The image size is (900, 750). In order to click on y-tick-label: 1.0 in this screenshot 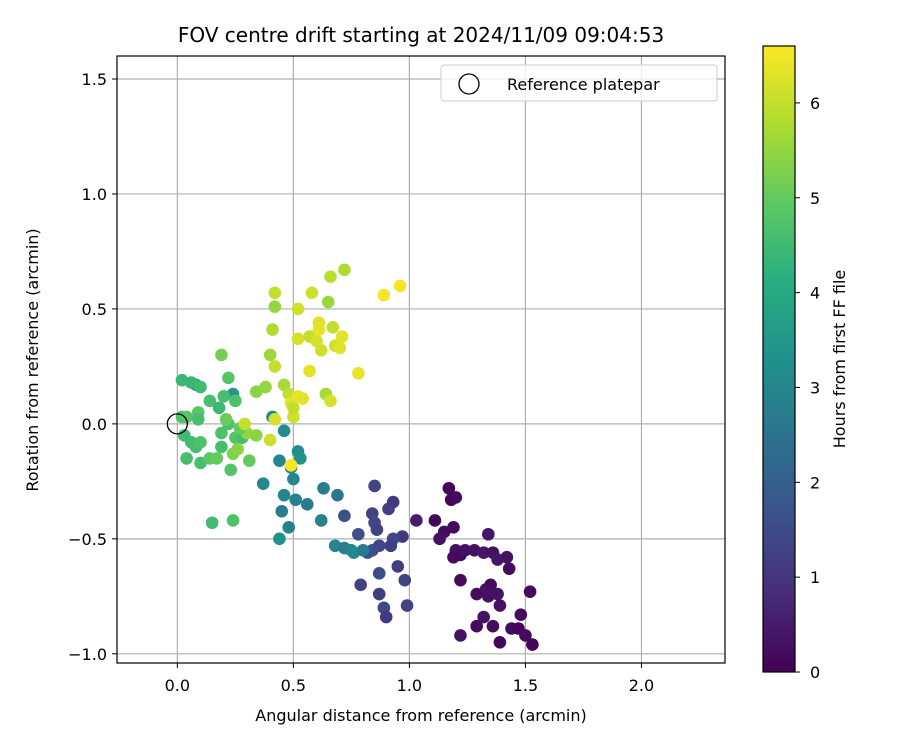, I will do `click(94, 194)`.